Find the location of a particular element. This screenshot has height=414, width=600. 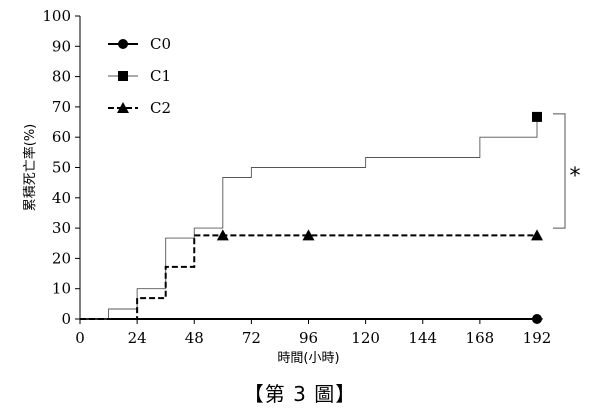

y-tick-label: 10 is located at coordinates (61, 289).